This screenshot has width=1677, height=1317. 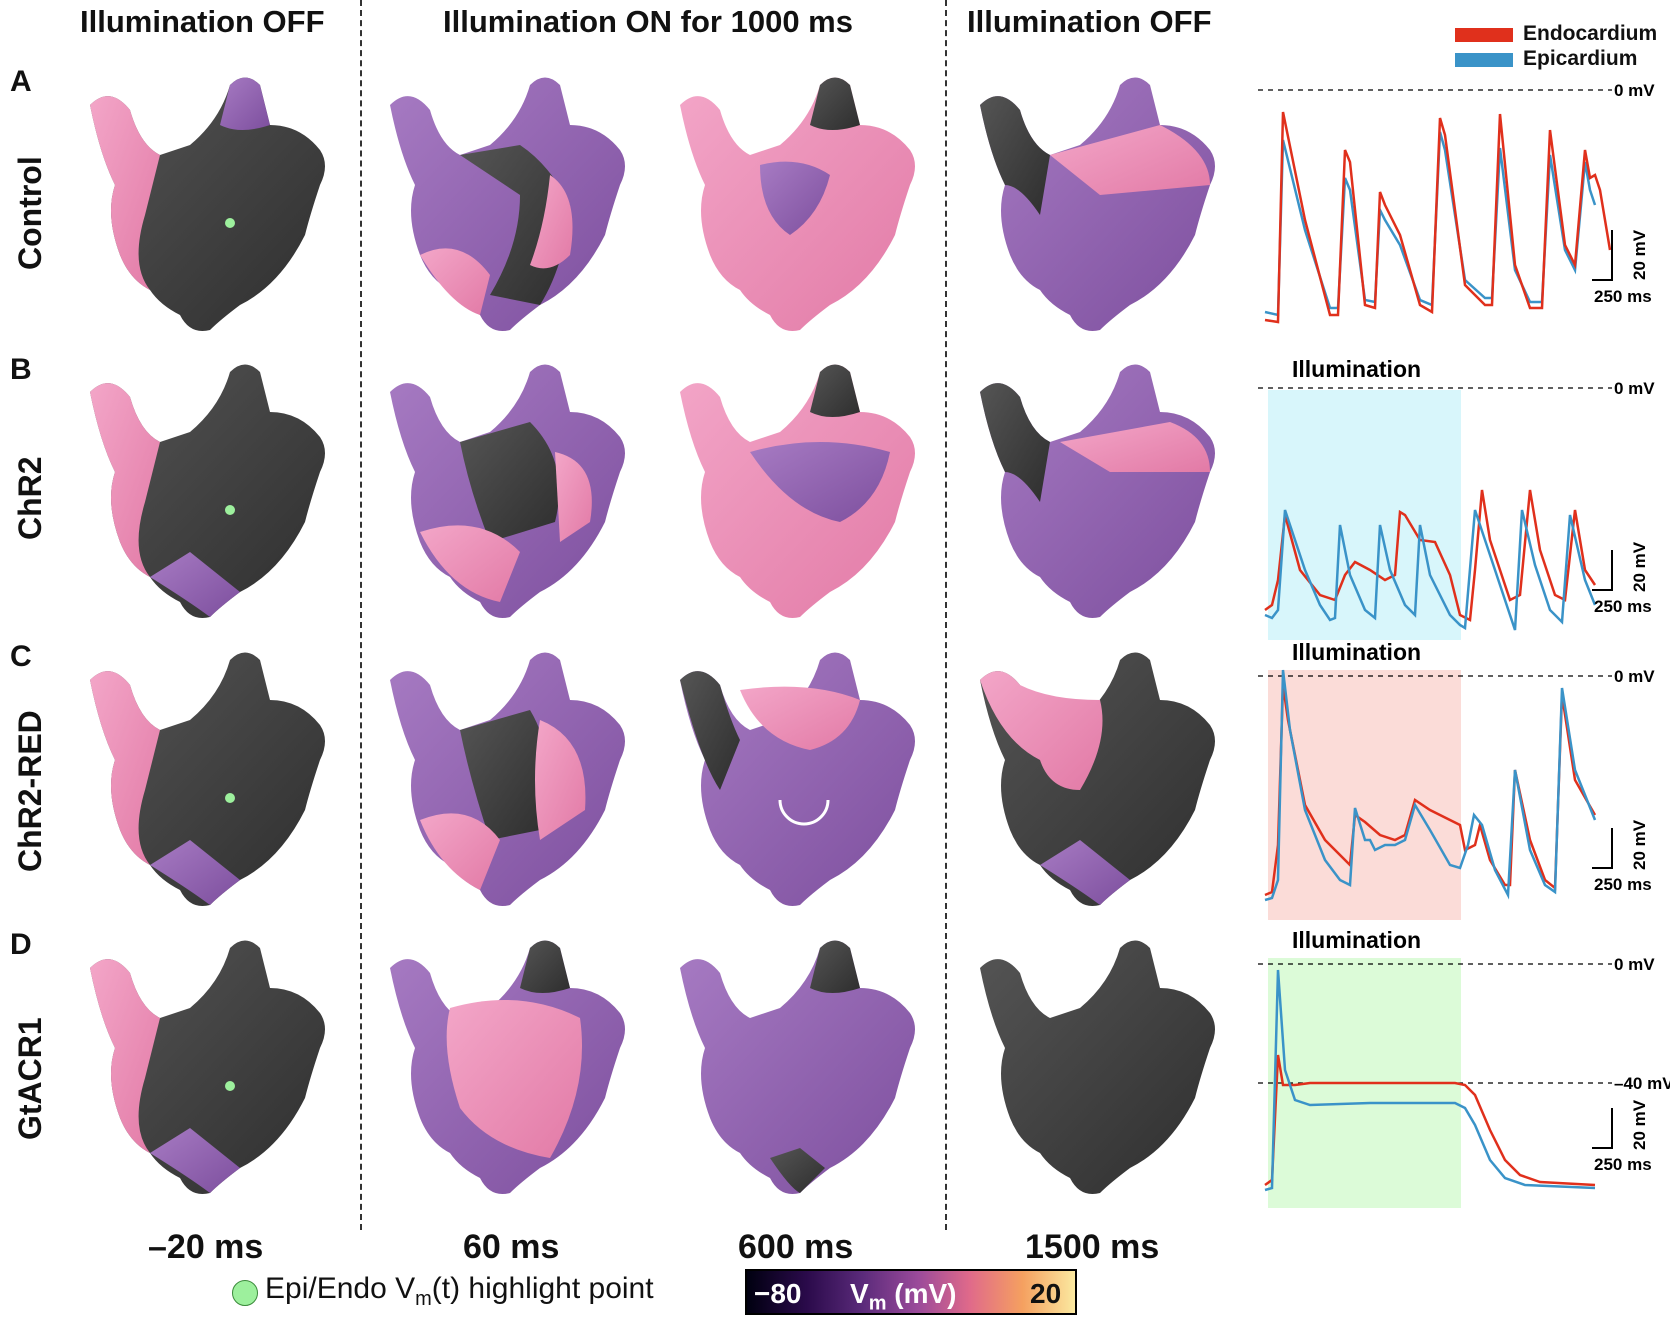 What do you see at coordinates (1634, 90) in the screenshot?
I see `zero-label-a: 0 mV` at bounding box center [1634, 90].